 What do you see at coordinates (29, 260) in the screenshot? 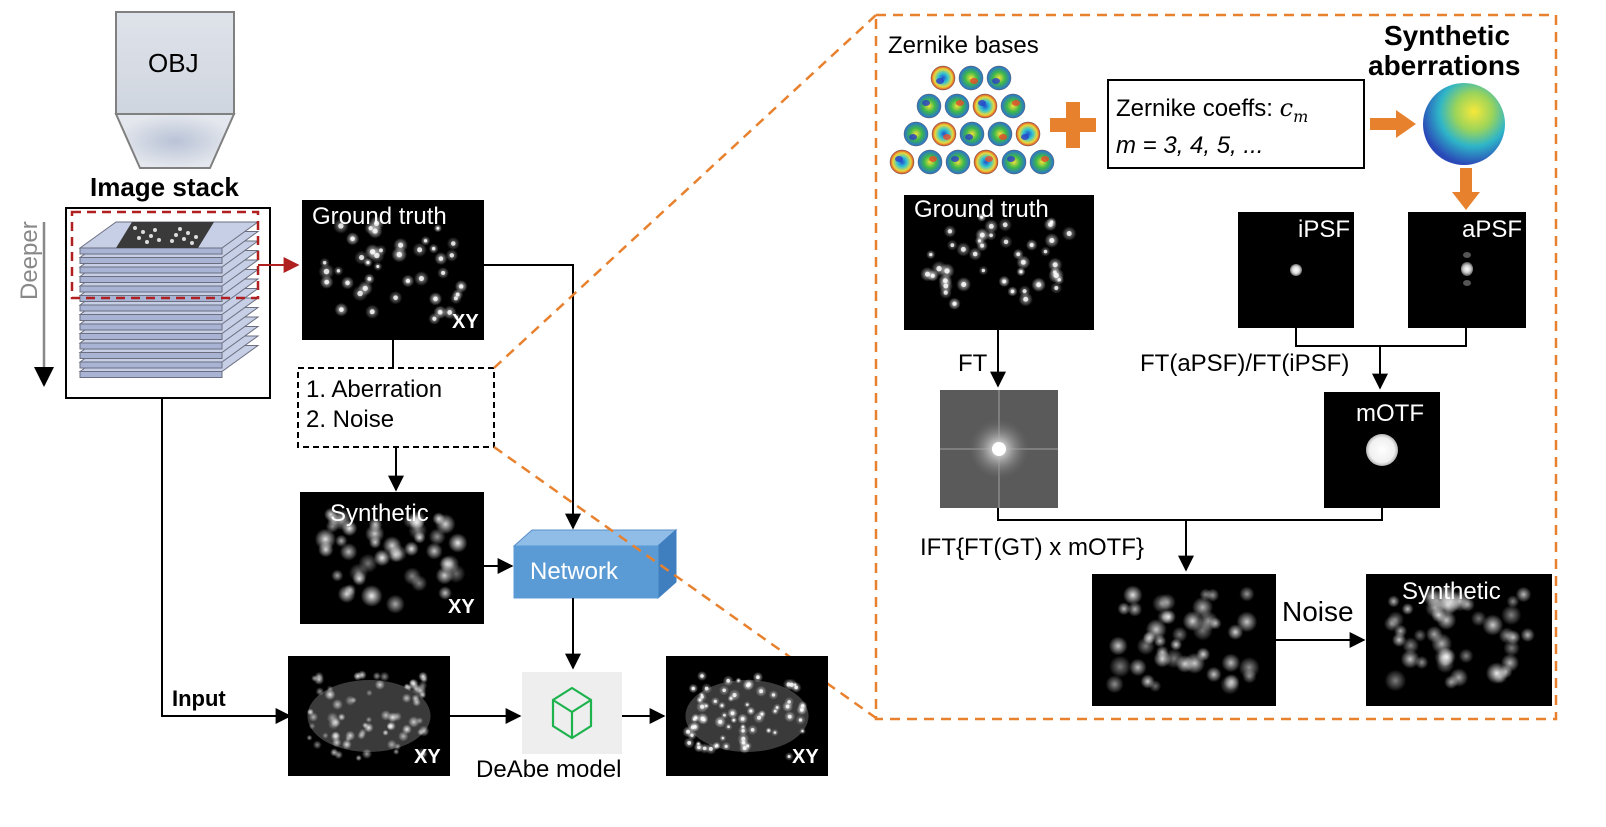
I see `depth-label: Deeper` at bounding box center [29, 260].